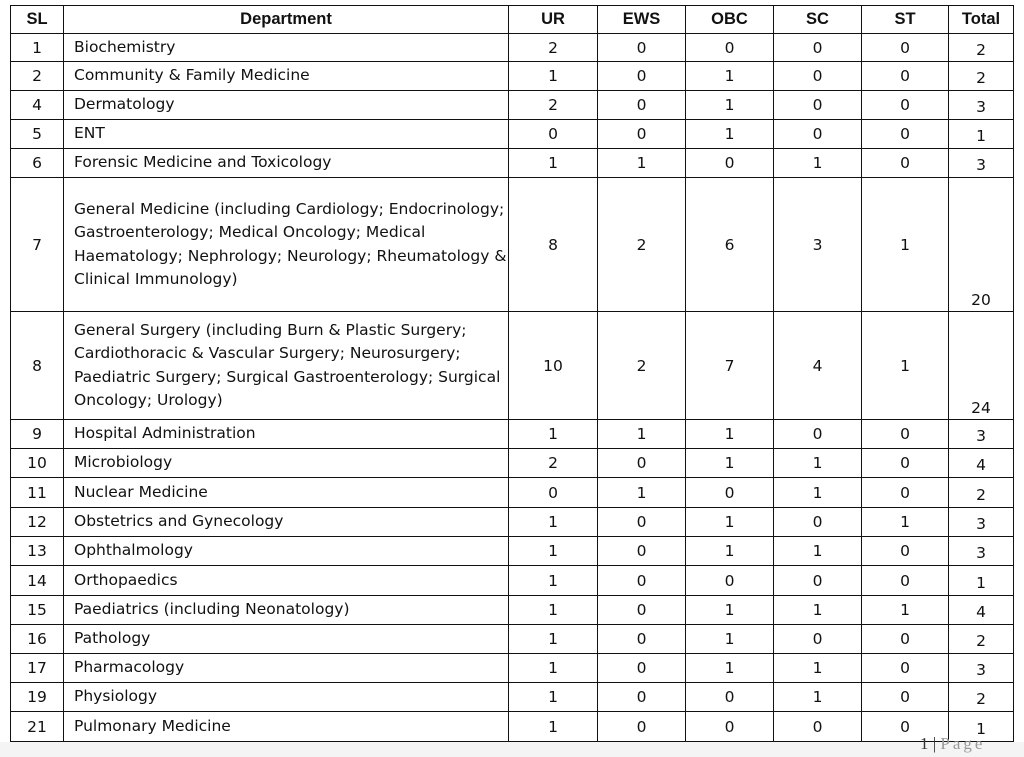  Describe the element at coordinates (37, 47) in the screenshot. I see `cell-sl: 1` at that location.